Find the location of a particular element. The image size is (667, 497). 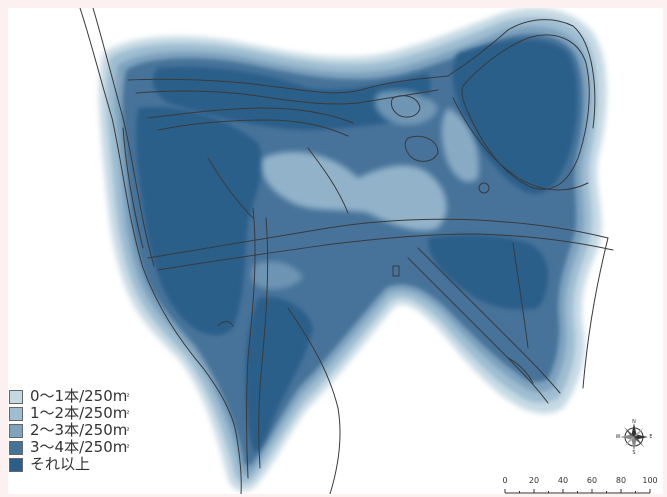

legend-label: 0〜1本/250m is located at coordinates (79, 396).